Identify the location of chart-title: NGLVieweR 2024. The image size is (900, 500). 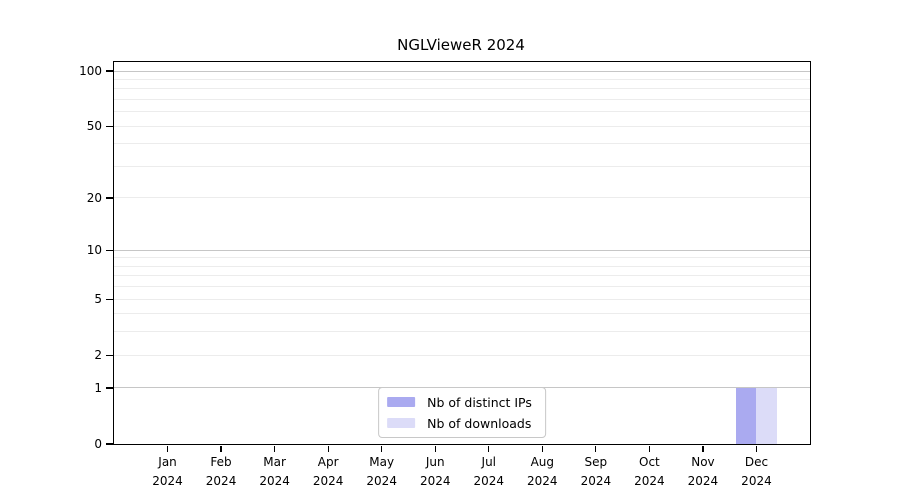
(461, 45).